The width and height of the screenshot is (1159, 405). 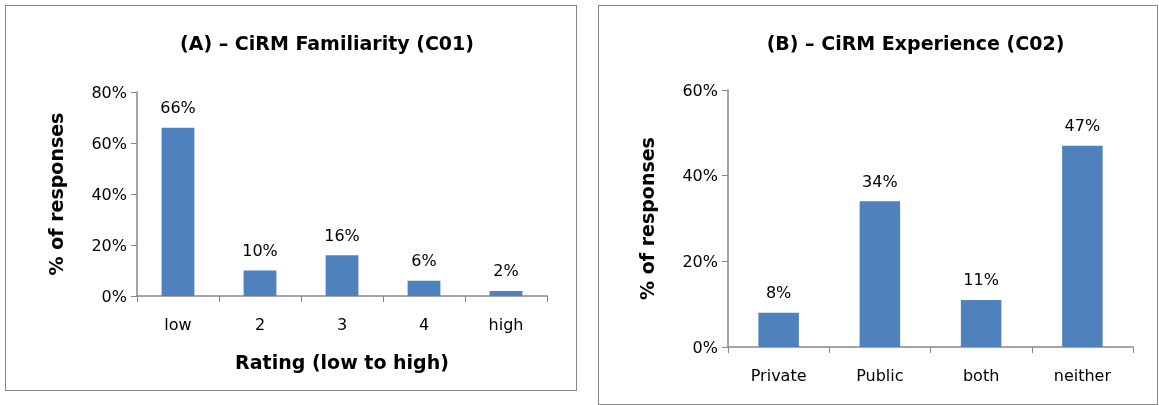 What do you see at coordinates (178, 108) in the screenshot?
I see `data-label: 66%` at bounding box center [178, 108].